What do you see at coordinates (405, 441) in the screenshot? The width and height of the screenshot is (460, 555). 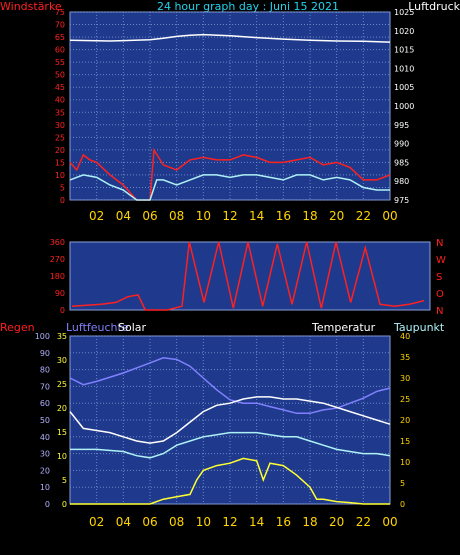 I see `temperature-tick-label: 15` at bounding box center [405, 441].